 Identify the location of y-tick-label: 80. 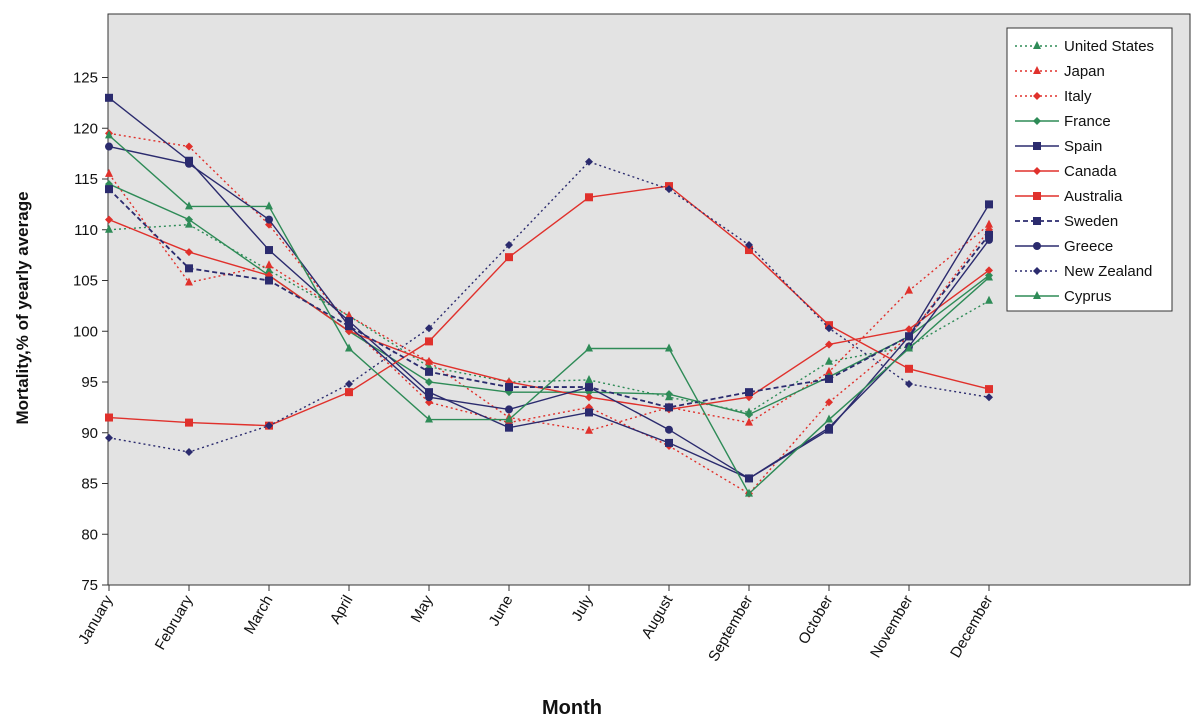
(89, 534).